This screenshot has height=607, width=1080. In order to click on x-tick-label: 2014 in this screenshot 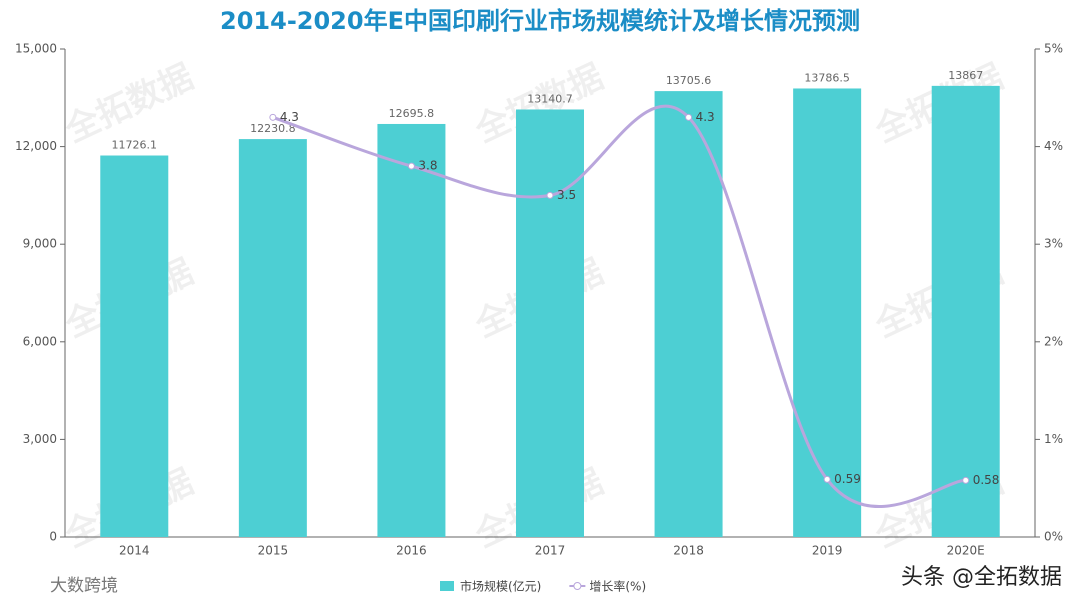, I will do `click(134, 551)`.